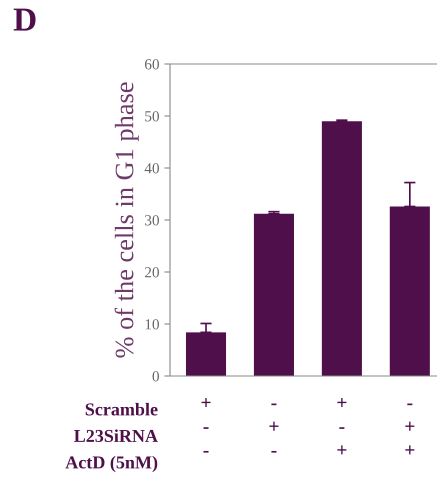  Describe the element at coordinates (151, 168) in the screenshot. I see `y-tick-label: 40` at that location.